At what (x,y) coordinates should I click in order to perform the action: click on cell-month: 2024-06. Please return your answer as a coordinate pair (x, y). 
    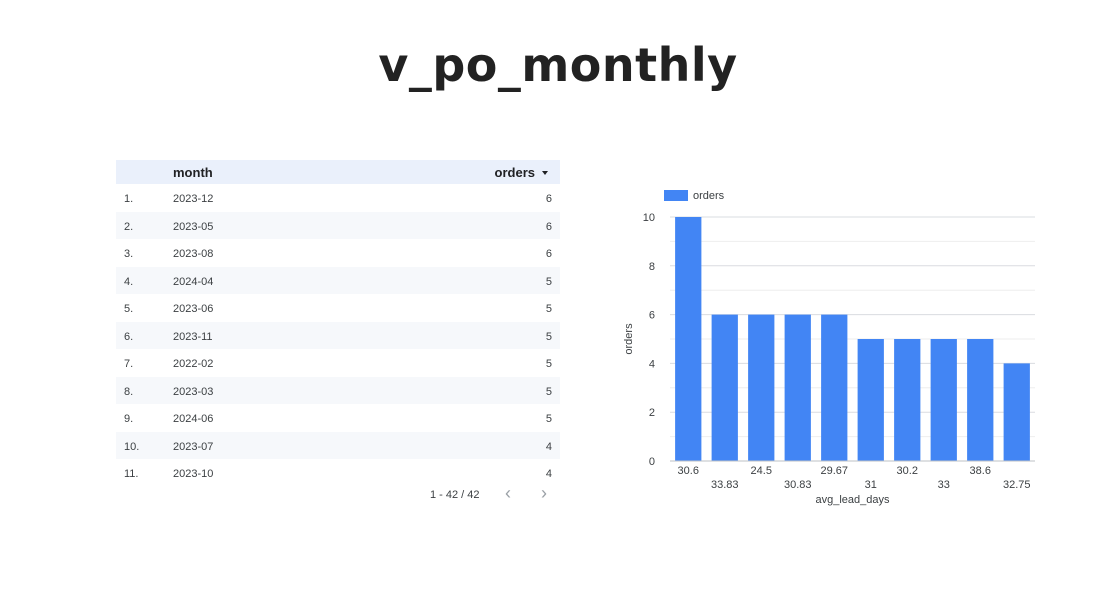
    Looking at the image, I should click on (193, 419).